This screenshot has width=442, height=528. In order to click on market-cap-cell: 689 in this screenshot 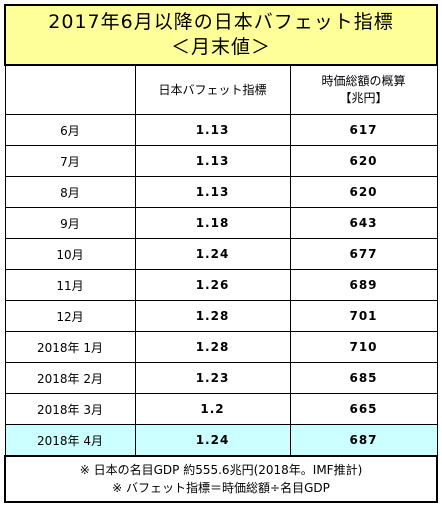, I will do `click(363, 285)`.